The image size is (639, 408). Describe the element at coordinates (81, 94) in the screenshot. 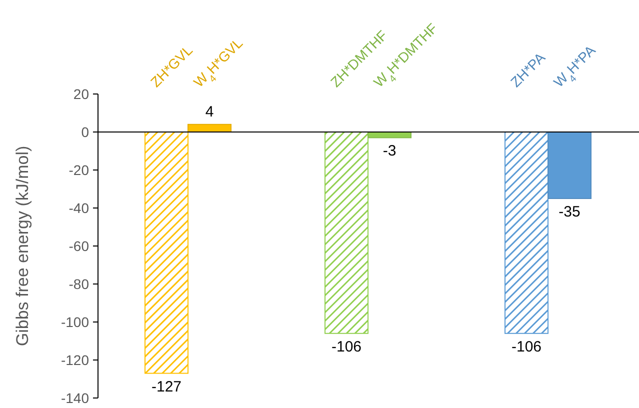

I see `y-tick-label: 20` at that location.